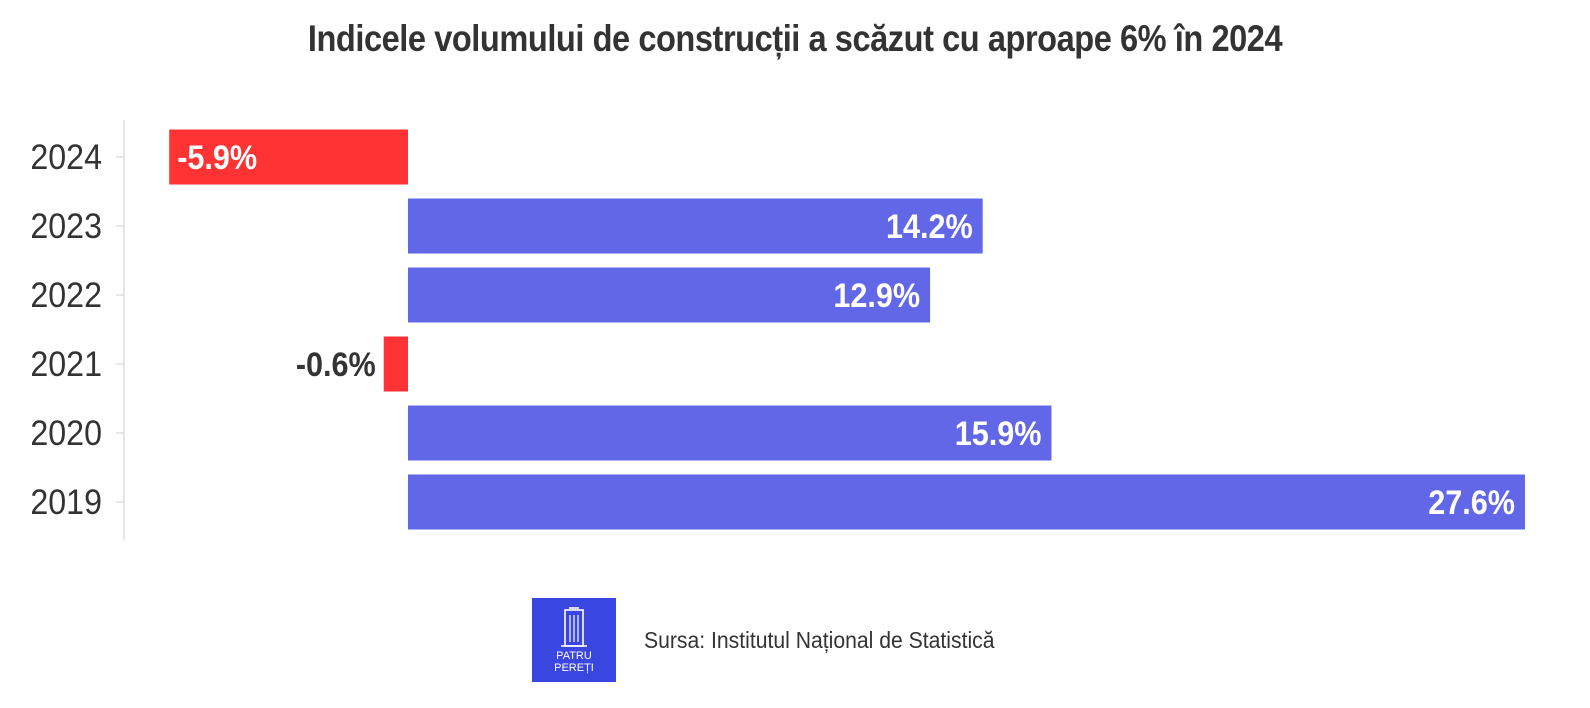  What do you see at coordinates (66, 434) in the screenshot?
I see `y-tick-label: 2020` at bounding box center [66, 434].